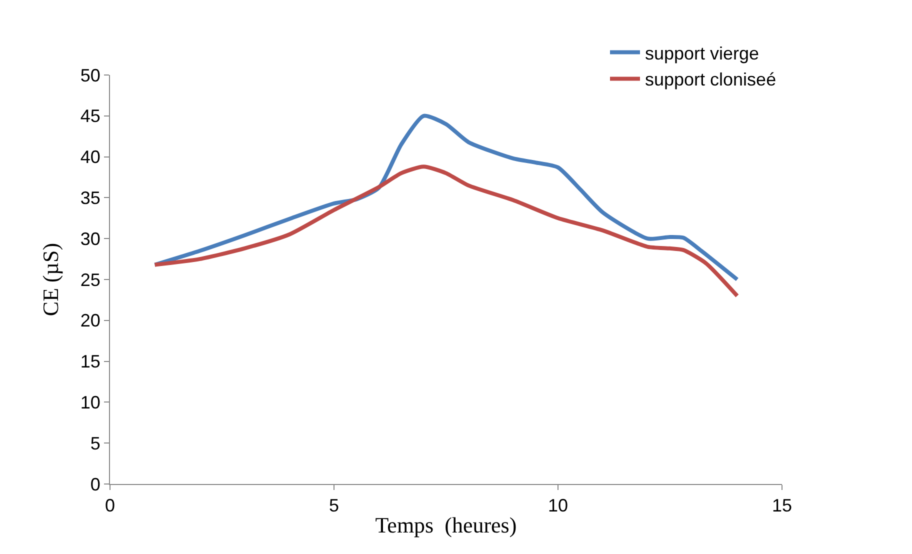 This screenshot has width=912, height=554. I want to click on x-tick-label: 15, so click(782, 506).